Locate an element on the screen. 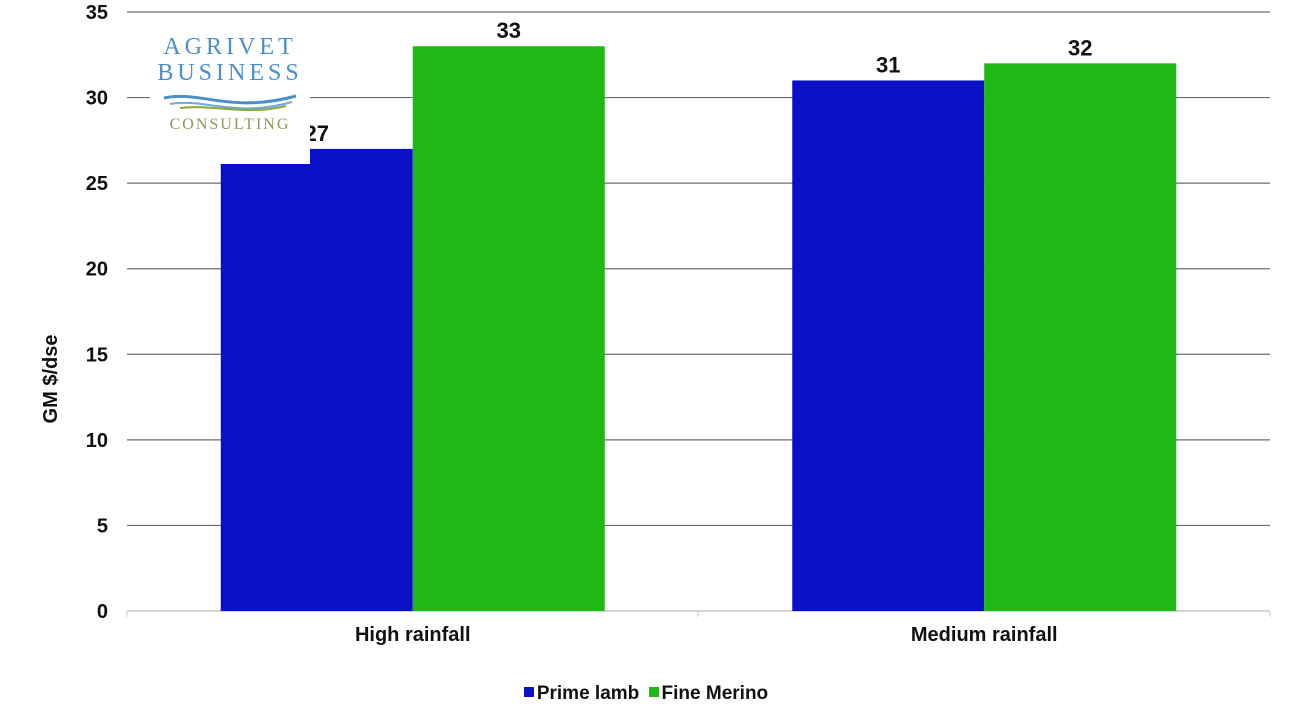  data-label: 31 is located at coordinates (888, 64).